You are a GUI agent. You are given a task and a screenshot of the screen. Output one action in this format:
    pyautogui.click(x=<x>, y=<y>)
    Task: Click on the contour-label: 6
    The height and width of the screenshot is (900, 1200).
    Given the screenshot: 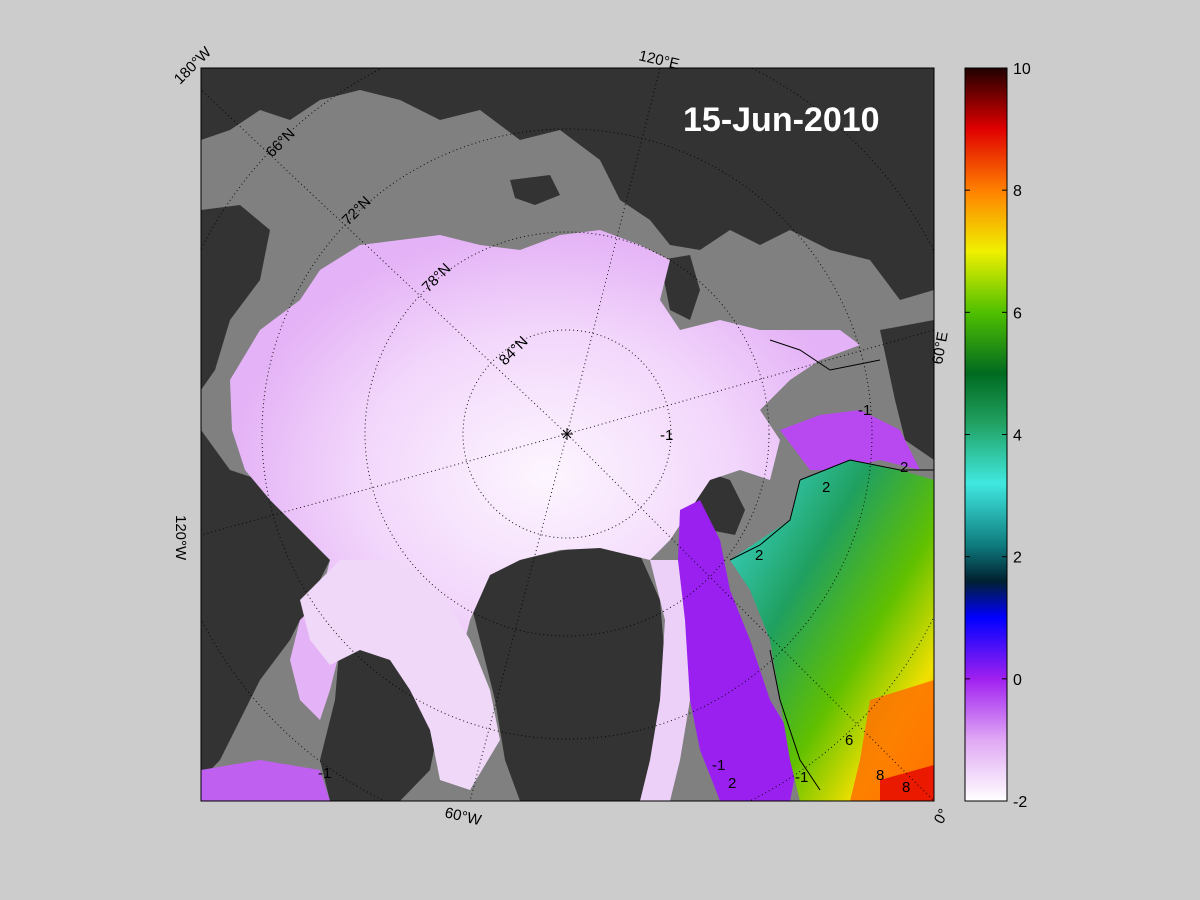 What is the action you would take?
    pyautogui.click(x=849, y=740)
    